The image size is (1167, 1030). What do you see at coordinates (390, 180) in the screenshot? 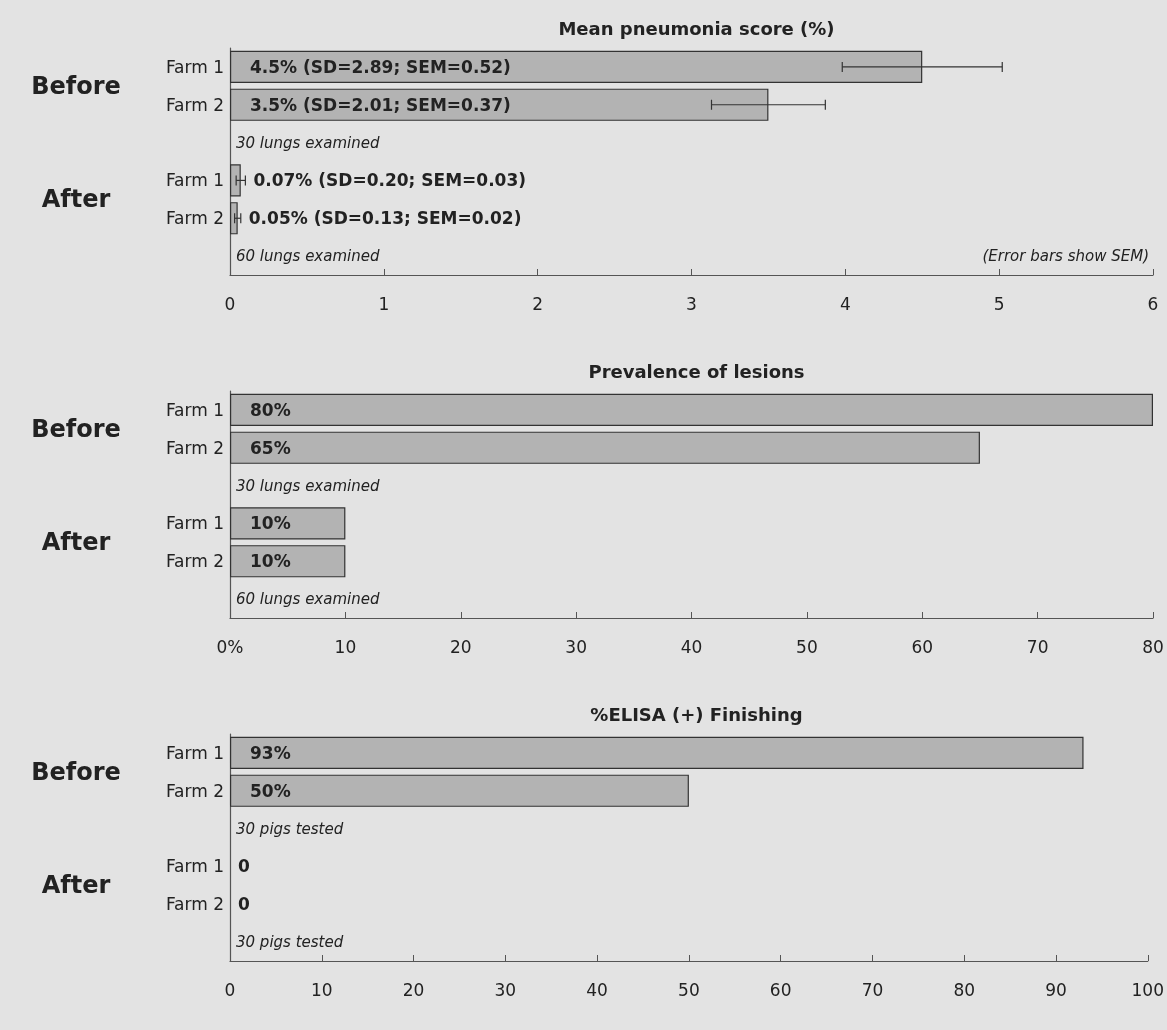
I see `data-label: 0.07% (SD=0.20; SEM=0.03)` at bounding box center [390, 180].